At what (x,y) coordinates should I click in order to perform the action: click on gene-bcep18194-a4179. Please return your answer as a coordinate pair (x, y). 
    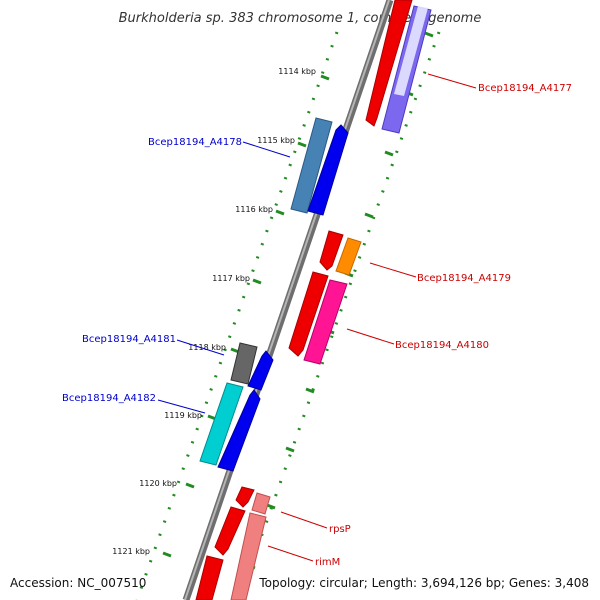
    Looking at the image, I should click on (340, 253).